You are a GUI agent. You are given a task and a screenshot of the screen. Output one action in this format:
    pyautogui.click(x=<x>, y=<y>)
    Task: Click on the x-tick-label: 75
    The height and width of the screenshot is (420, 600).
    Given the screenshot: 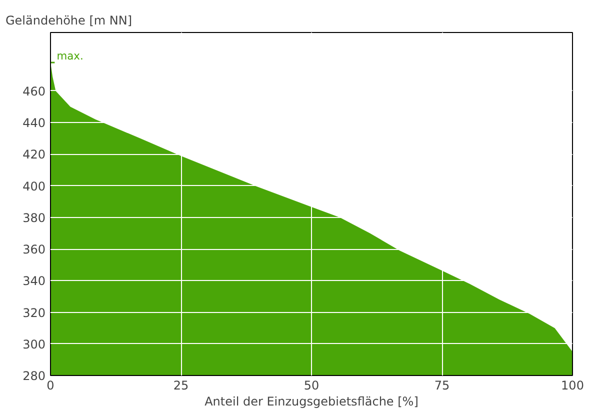 What is the action you would take?
    pyautogui.click(x=442, y=385)
    